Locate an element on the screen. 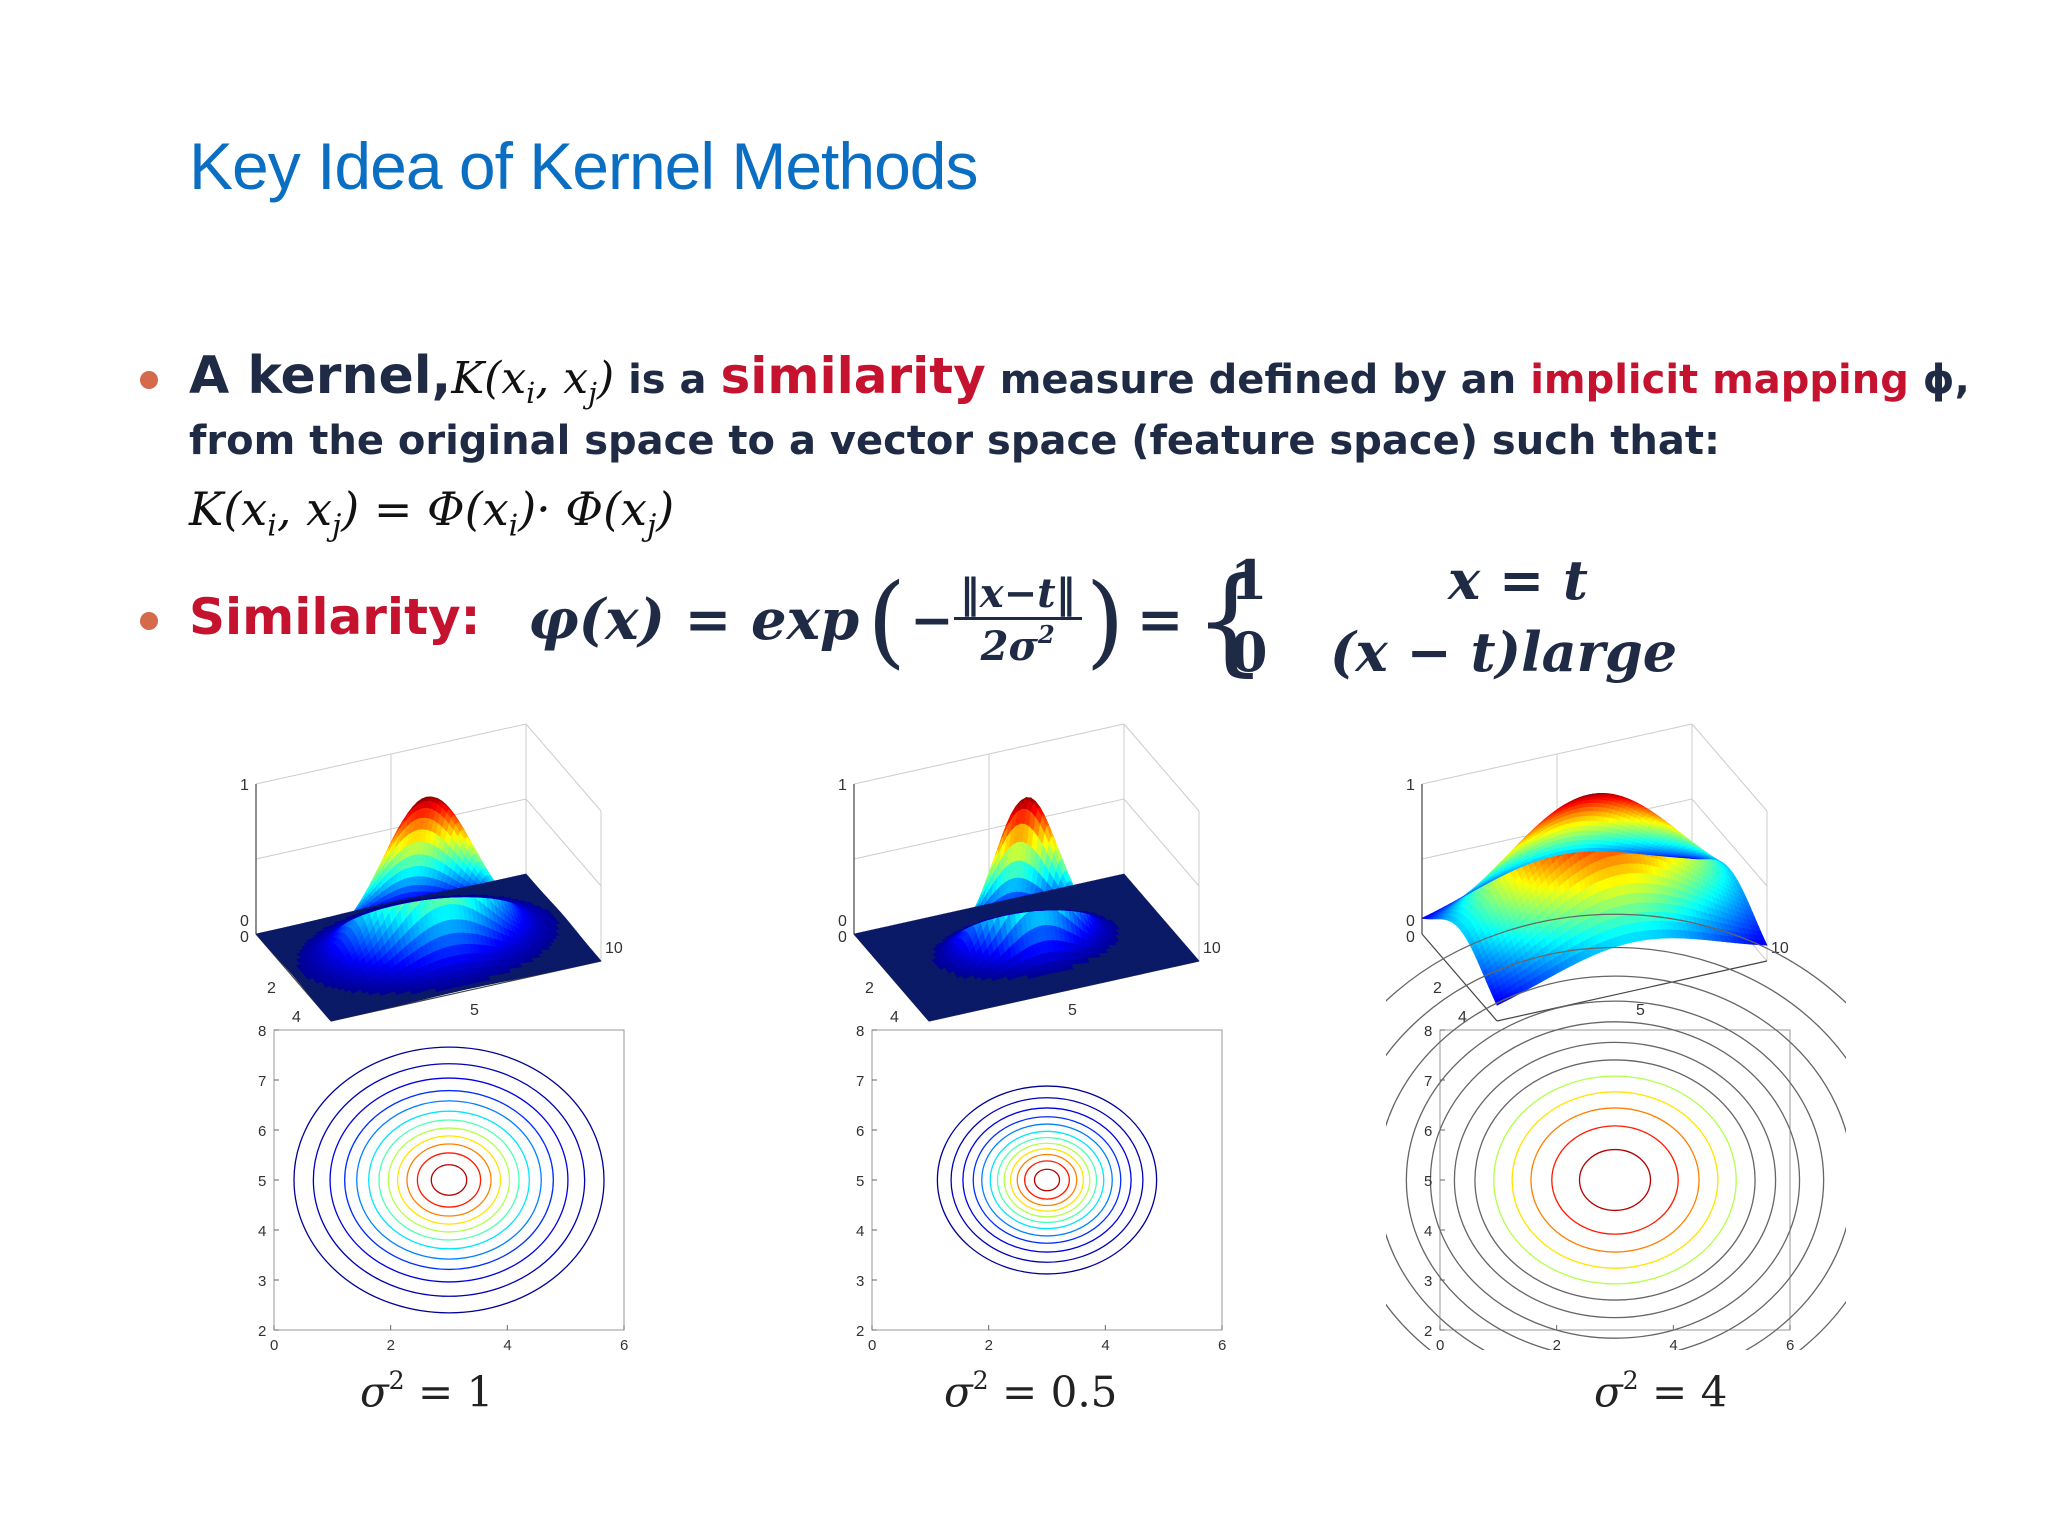 The width and height of the screenshot is (2048, 1536). case-0-value: 0 is located at coordinates (1249, 652).